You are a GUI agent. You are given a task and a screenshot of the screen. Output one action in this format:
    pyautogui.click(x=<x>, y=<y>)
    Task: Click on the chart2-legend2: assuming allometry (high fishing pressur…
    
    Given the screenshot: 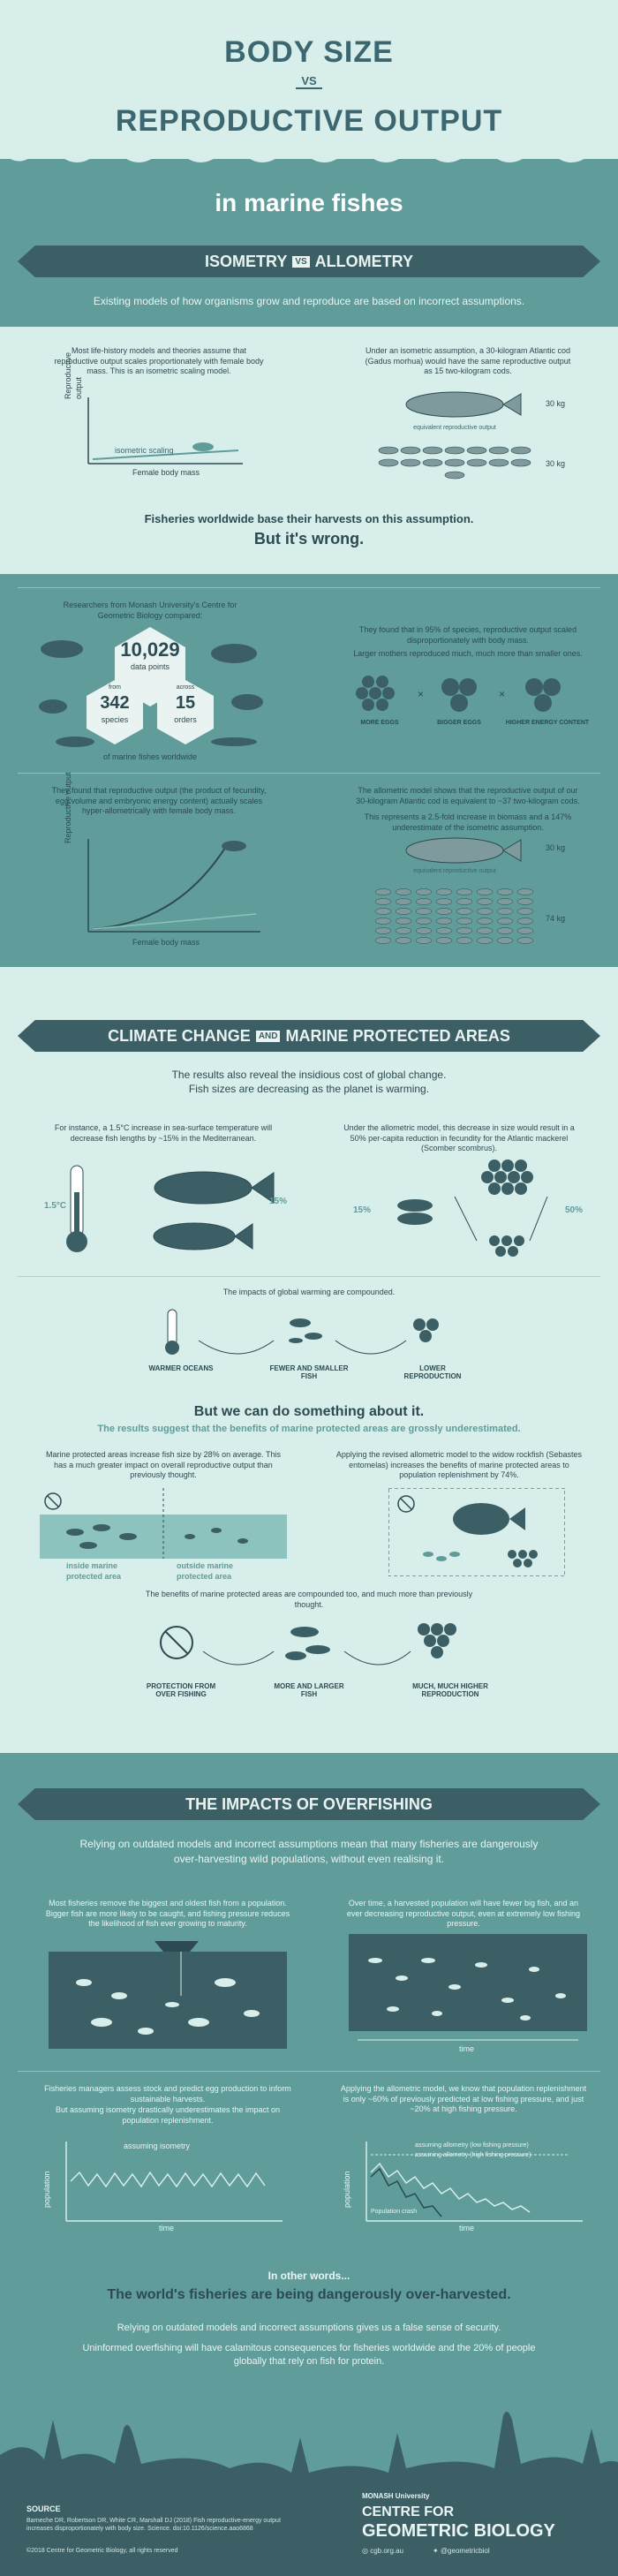 What is the action you would take?
    pyautogui.click(x=473, y=2155)
    